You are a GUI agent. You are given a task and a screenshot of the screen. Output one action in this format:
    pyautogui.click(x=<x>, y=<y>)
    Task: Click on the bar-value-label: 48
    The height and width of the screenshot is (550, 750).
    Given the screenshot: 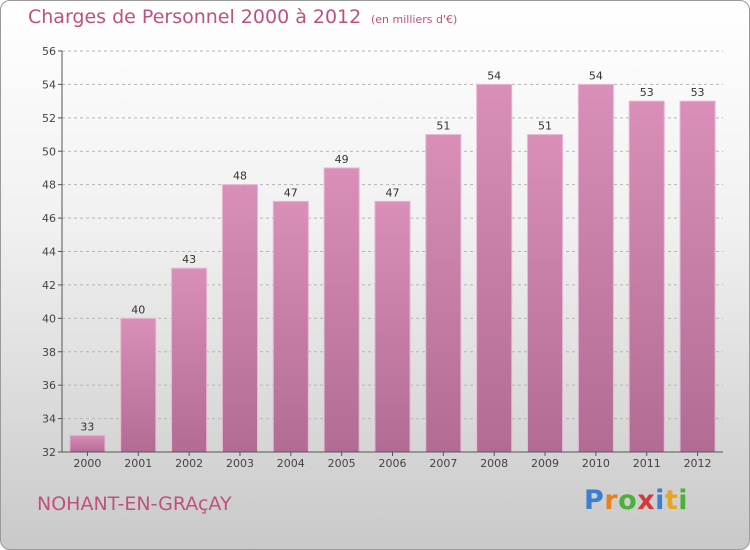 What is the action you would take?
    pyautogui.click(x=240, y=176)
    